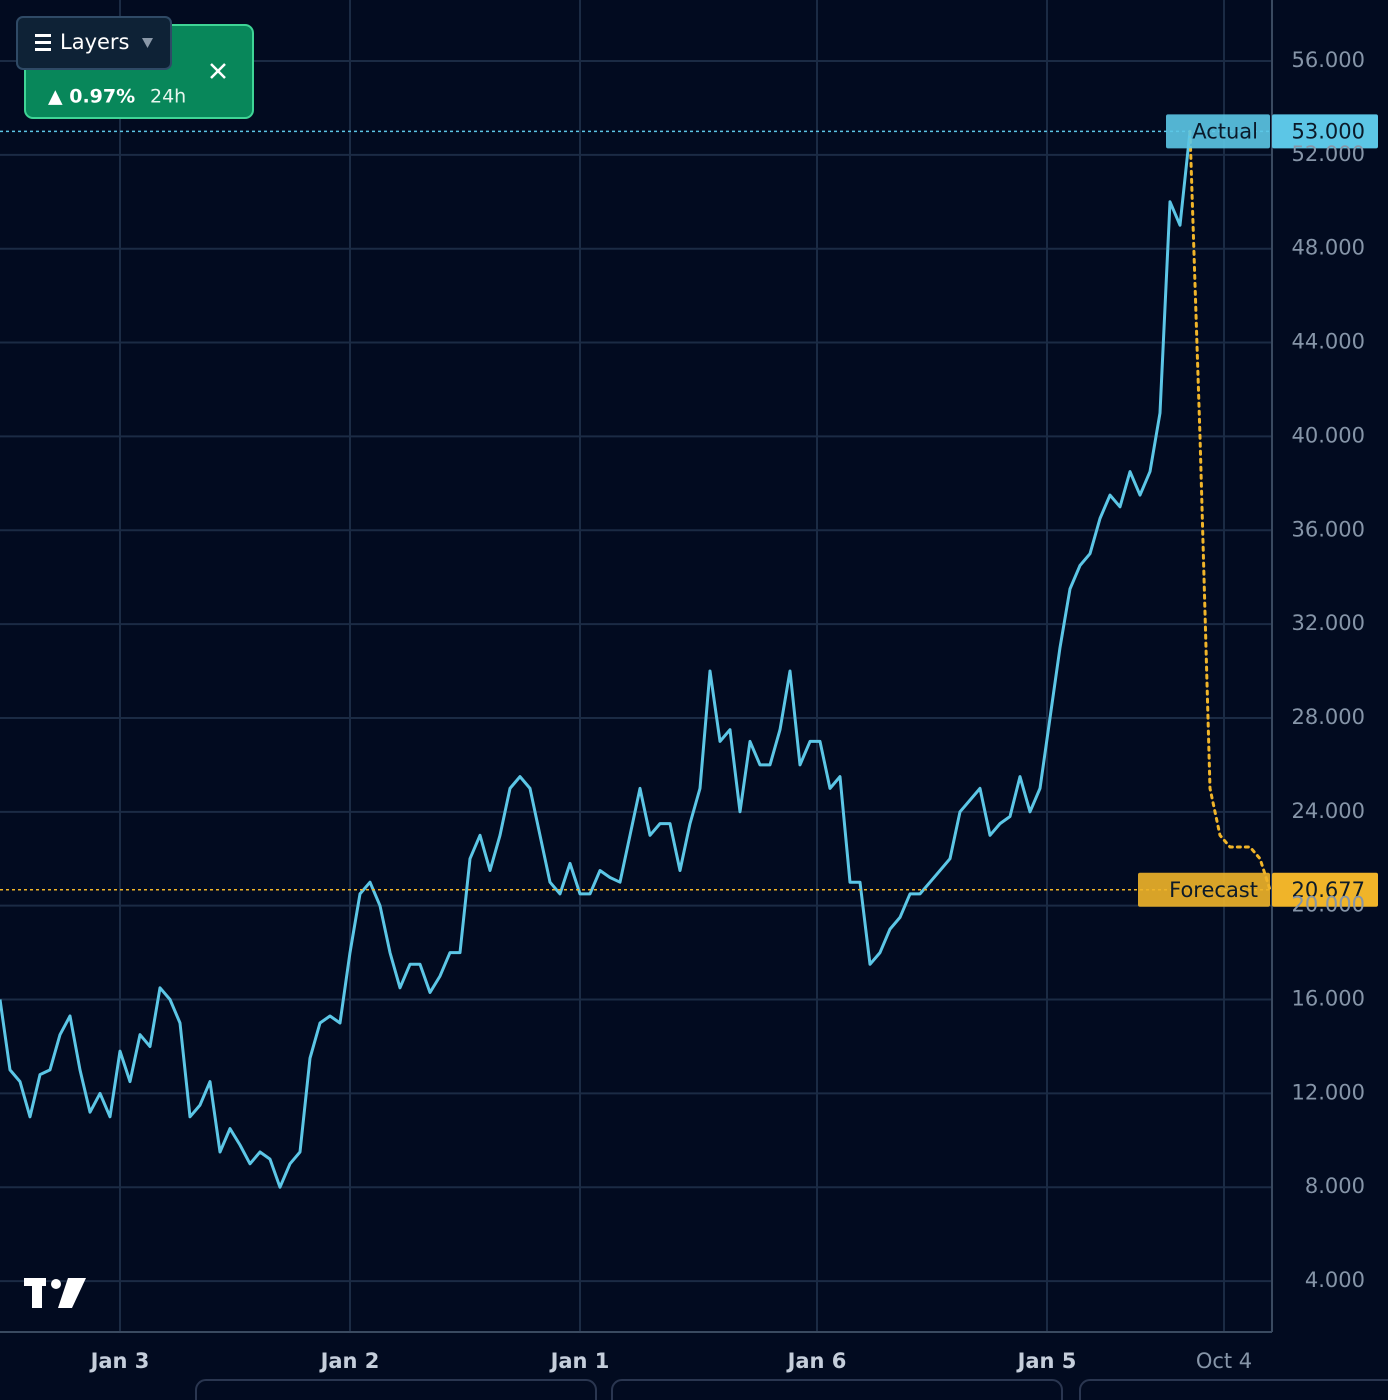 This screenshot has width=1388, height=1400. Describe the element at coordinates (168, 97) in the screenshot. I see `badge-period: 24h` at that location.